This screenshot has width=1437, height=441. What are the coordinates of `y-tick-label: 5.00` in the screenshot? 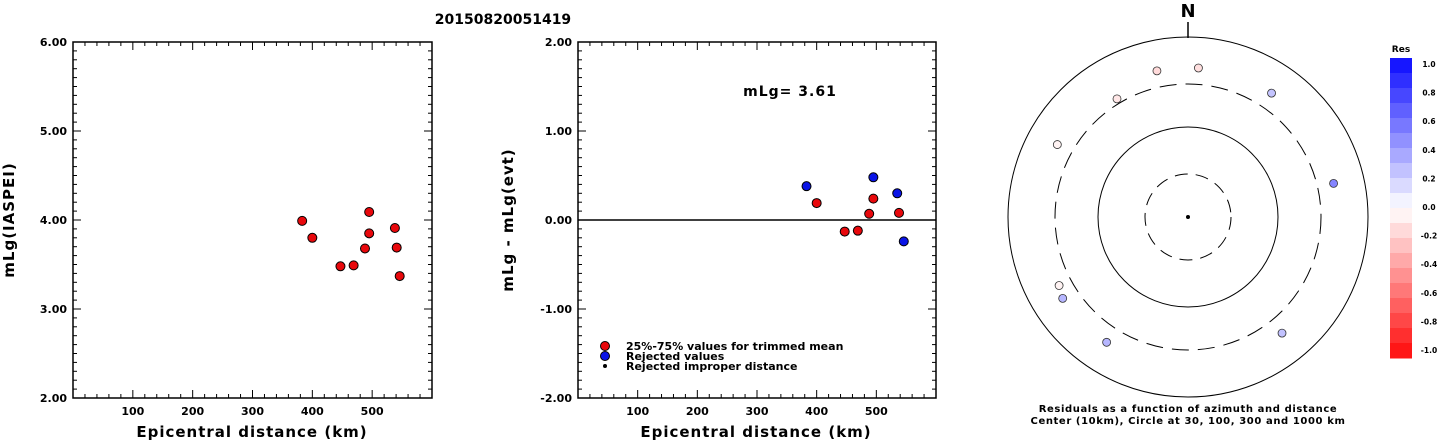 It's located at (53, 131).